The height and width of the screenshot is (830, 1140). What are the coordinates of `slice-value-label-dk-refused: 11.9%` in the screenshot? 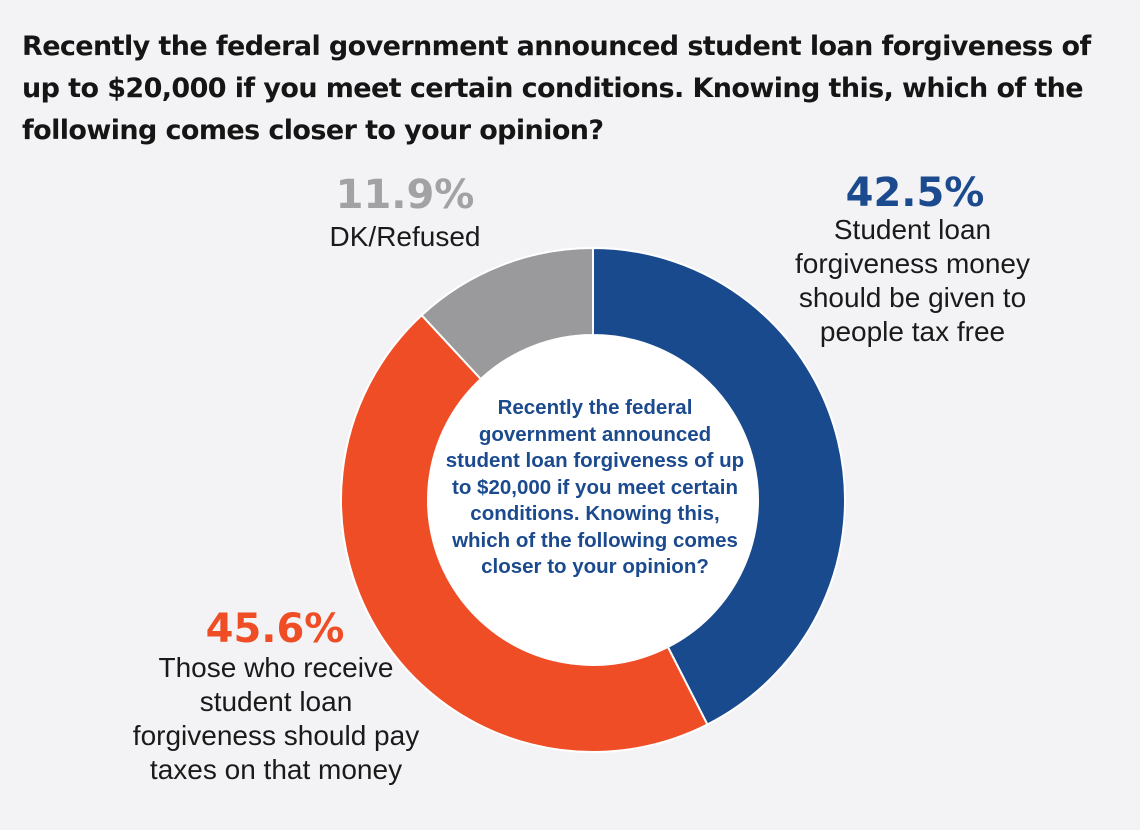 It's located at (405, 195).